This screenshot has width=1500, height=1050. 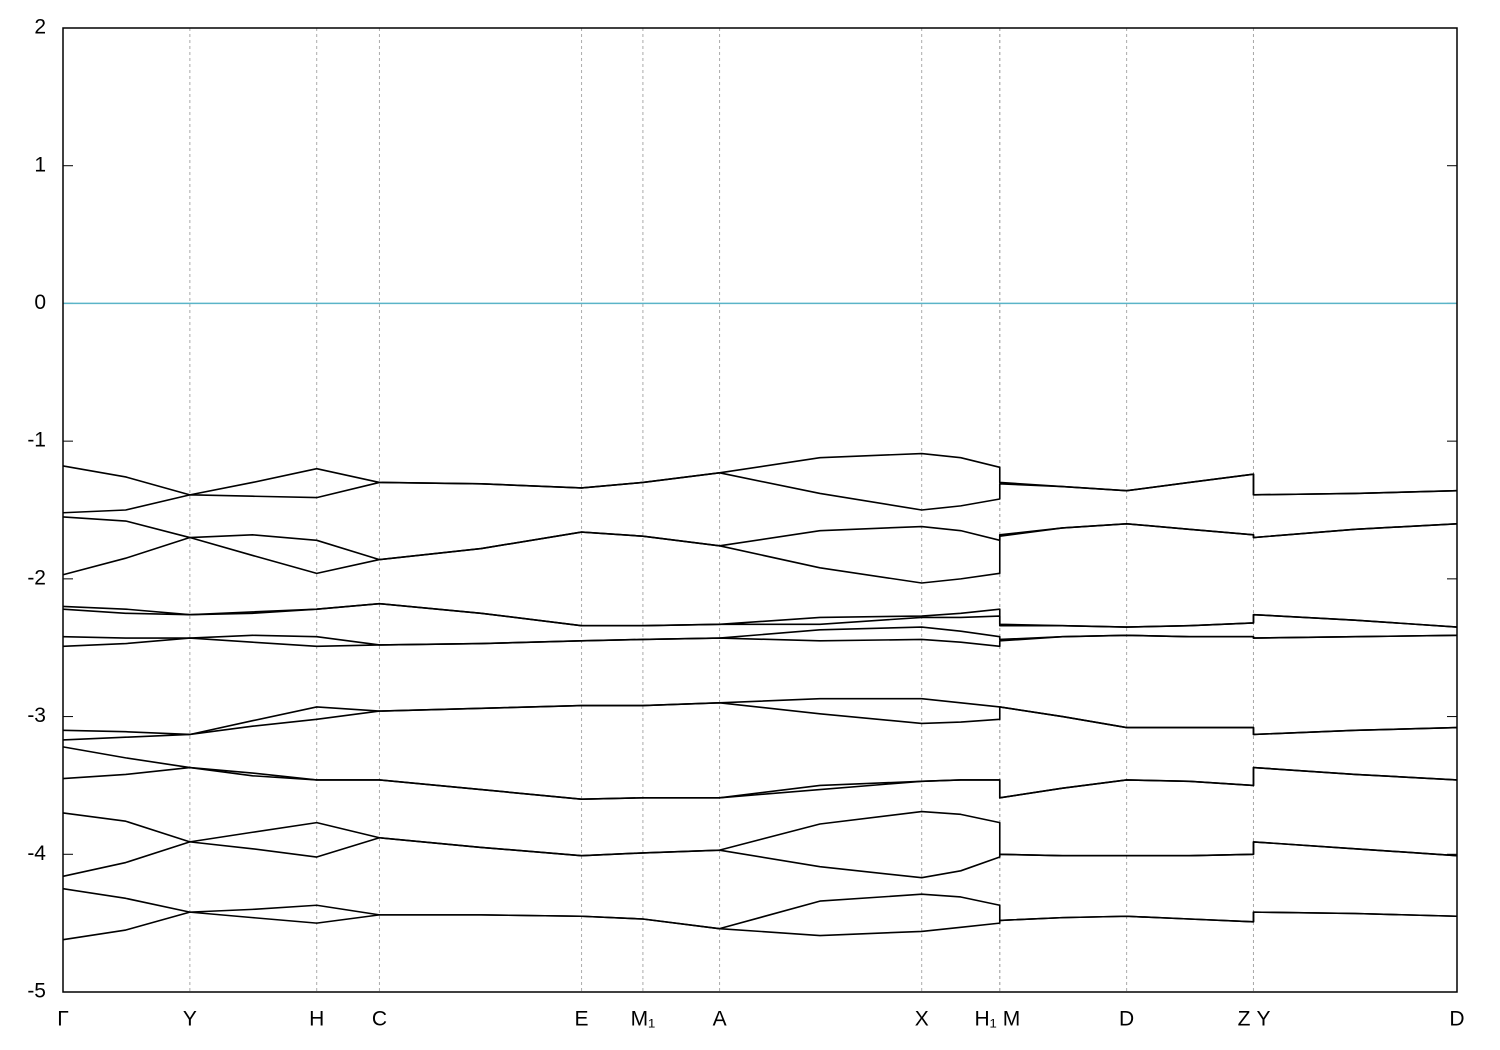 I want to click on y-tick-label: 0, so click(x=40, y=302).